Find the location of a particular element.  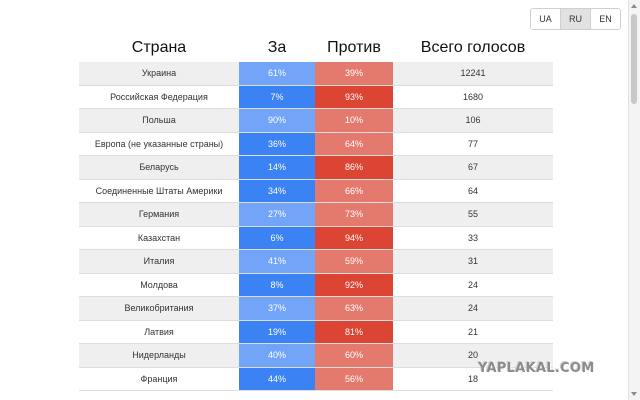

cell-against: 81% is located at coordinates (354, 331).